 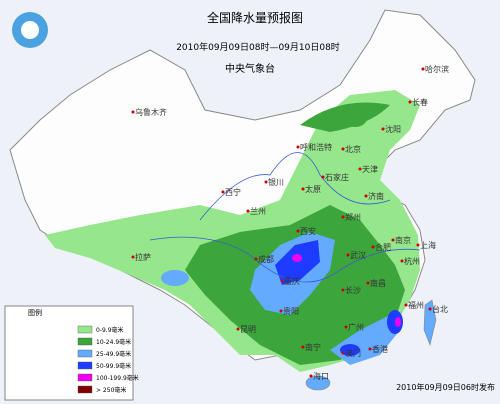 I want to click on city-label: 成都, so click(x=266, y=259).